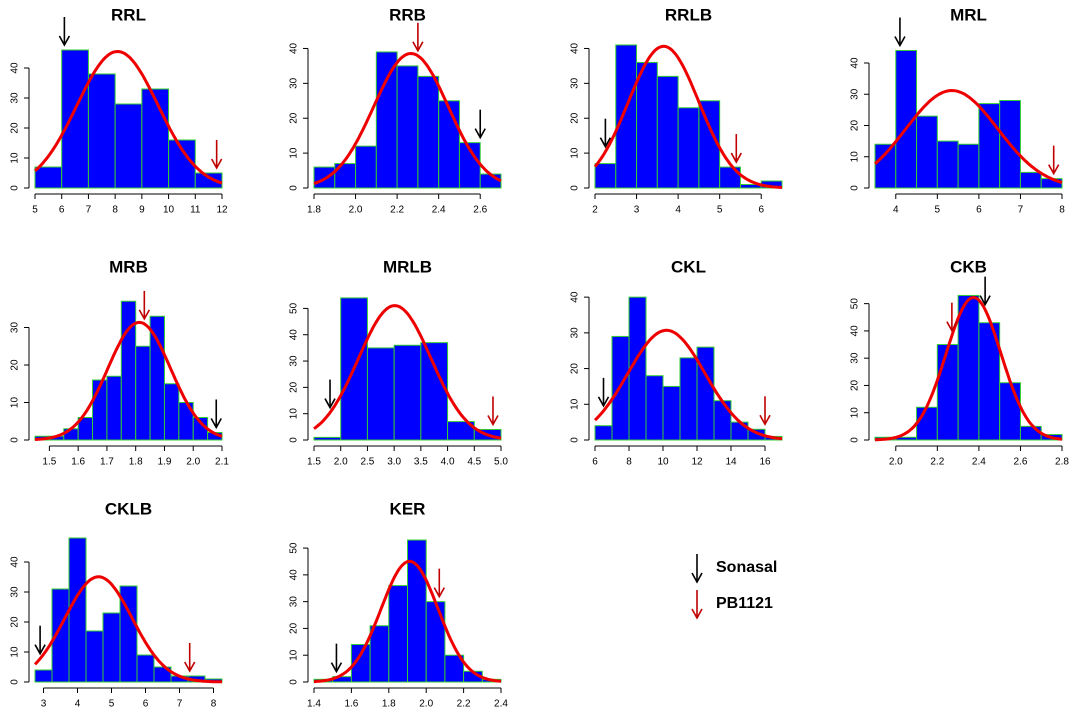  What do you see at coordinates (128, 508) in the screenshot?
I see `panel-title: CKLB` at bounding box center [128, 508].